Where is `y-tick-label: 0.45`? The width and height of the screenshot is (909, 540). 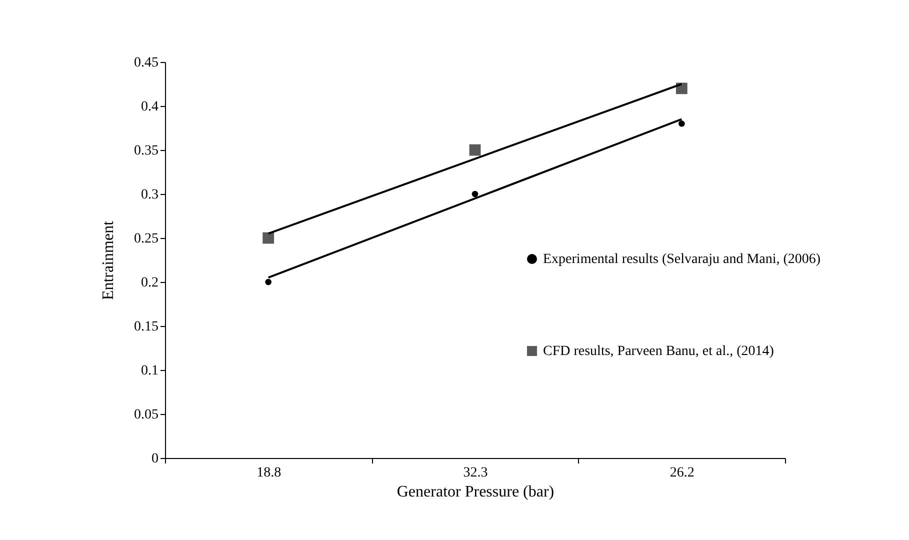
y-tick-label: 0.45 is located at coordinates (146, 63).